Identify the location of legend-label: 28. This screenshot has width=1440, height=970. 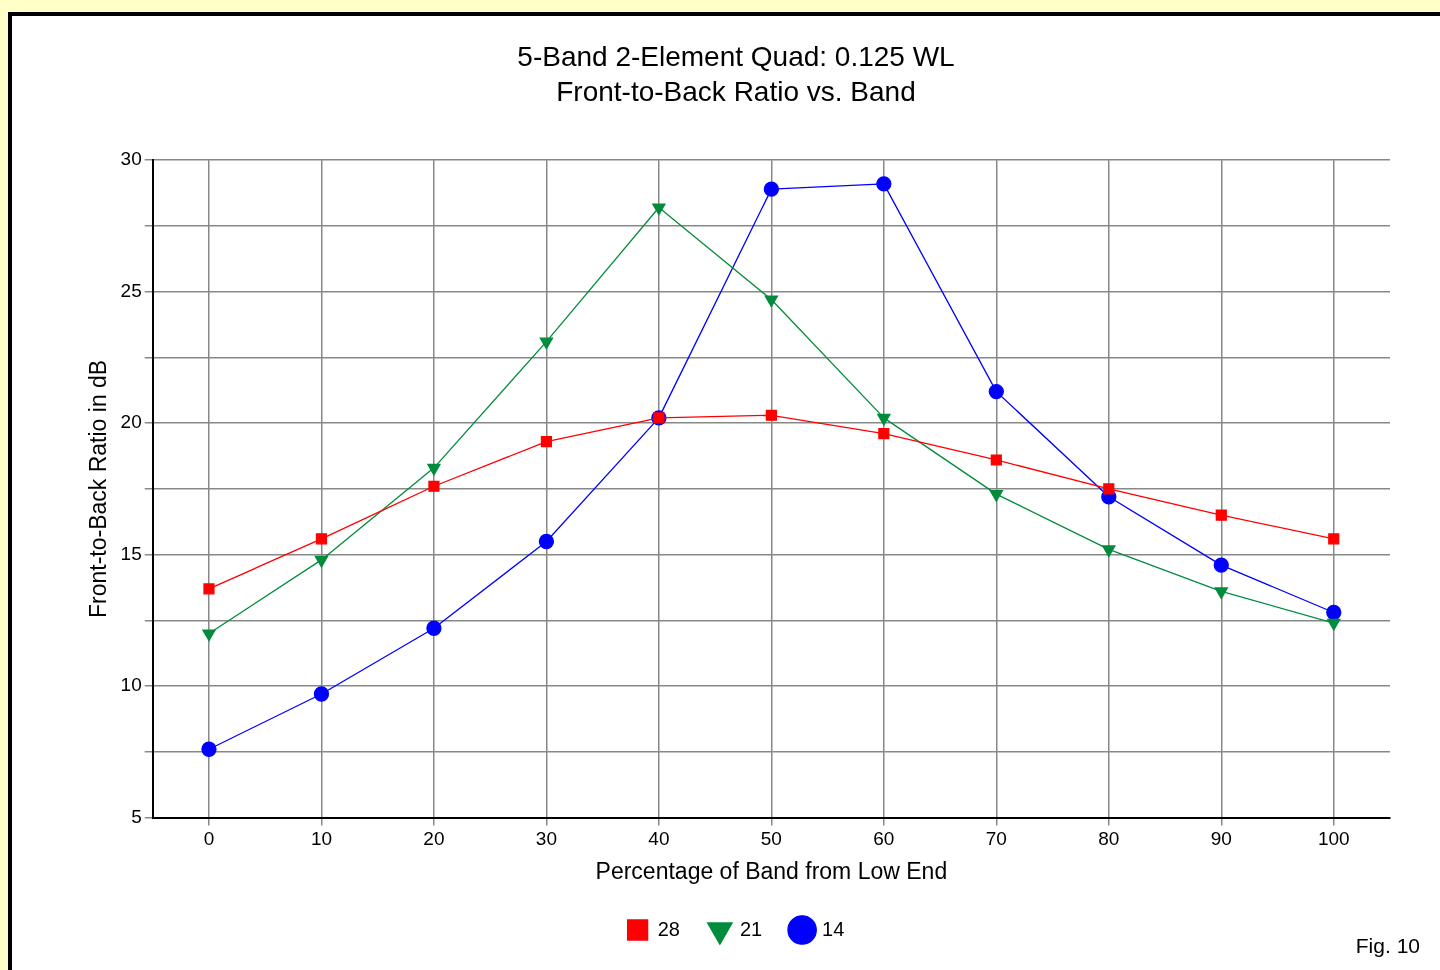
(668, 928).